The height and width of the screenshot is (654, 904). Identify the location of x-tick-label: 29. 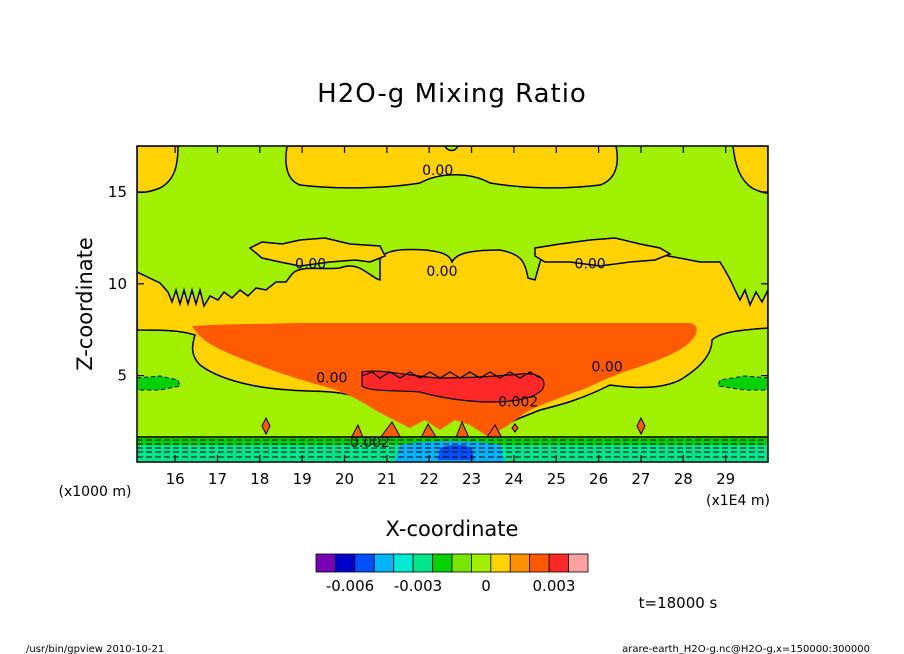
(725, 479).